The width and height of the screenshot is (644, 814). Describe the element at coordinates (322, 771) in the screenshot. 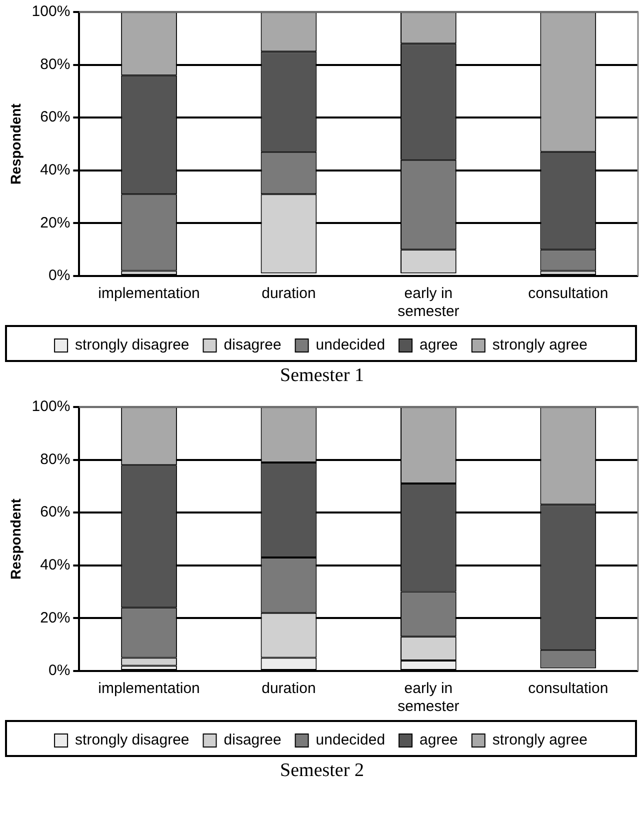

I see `text: Semester 2` at that location.